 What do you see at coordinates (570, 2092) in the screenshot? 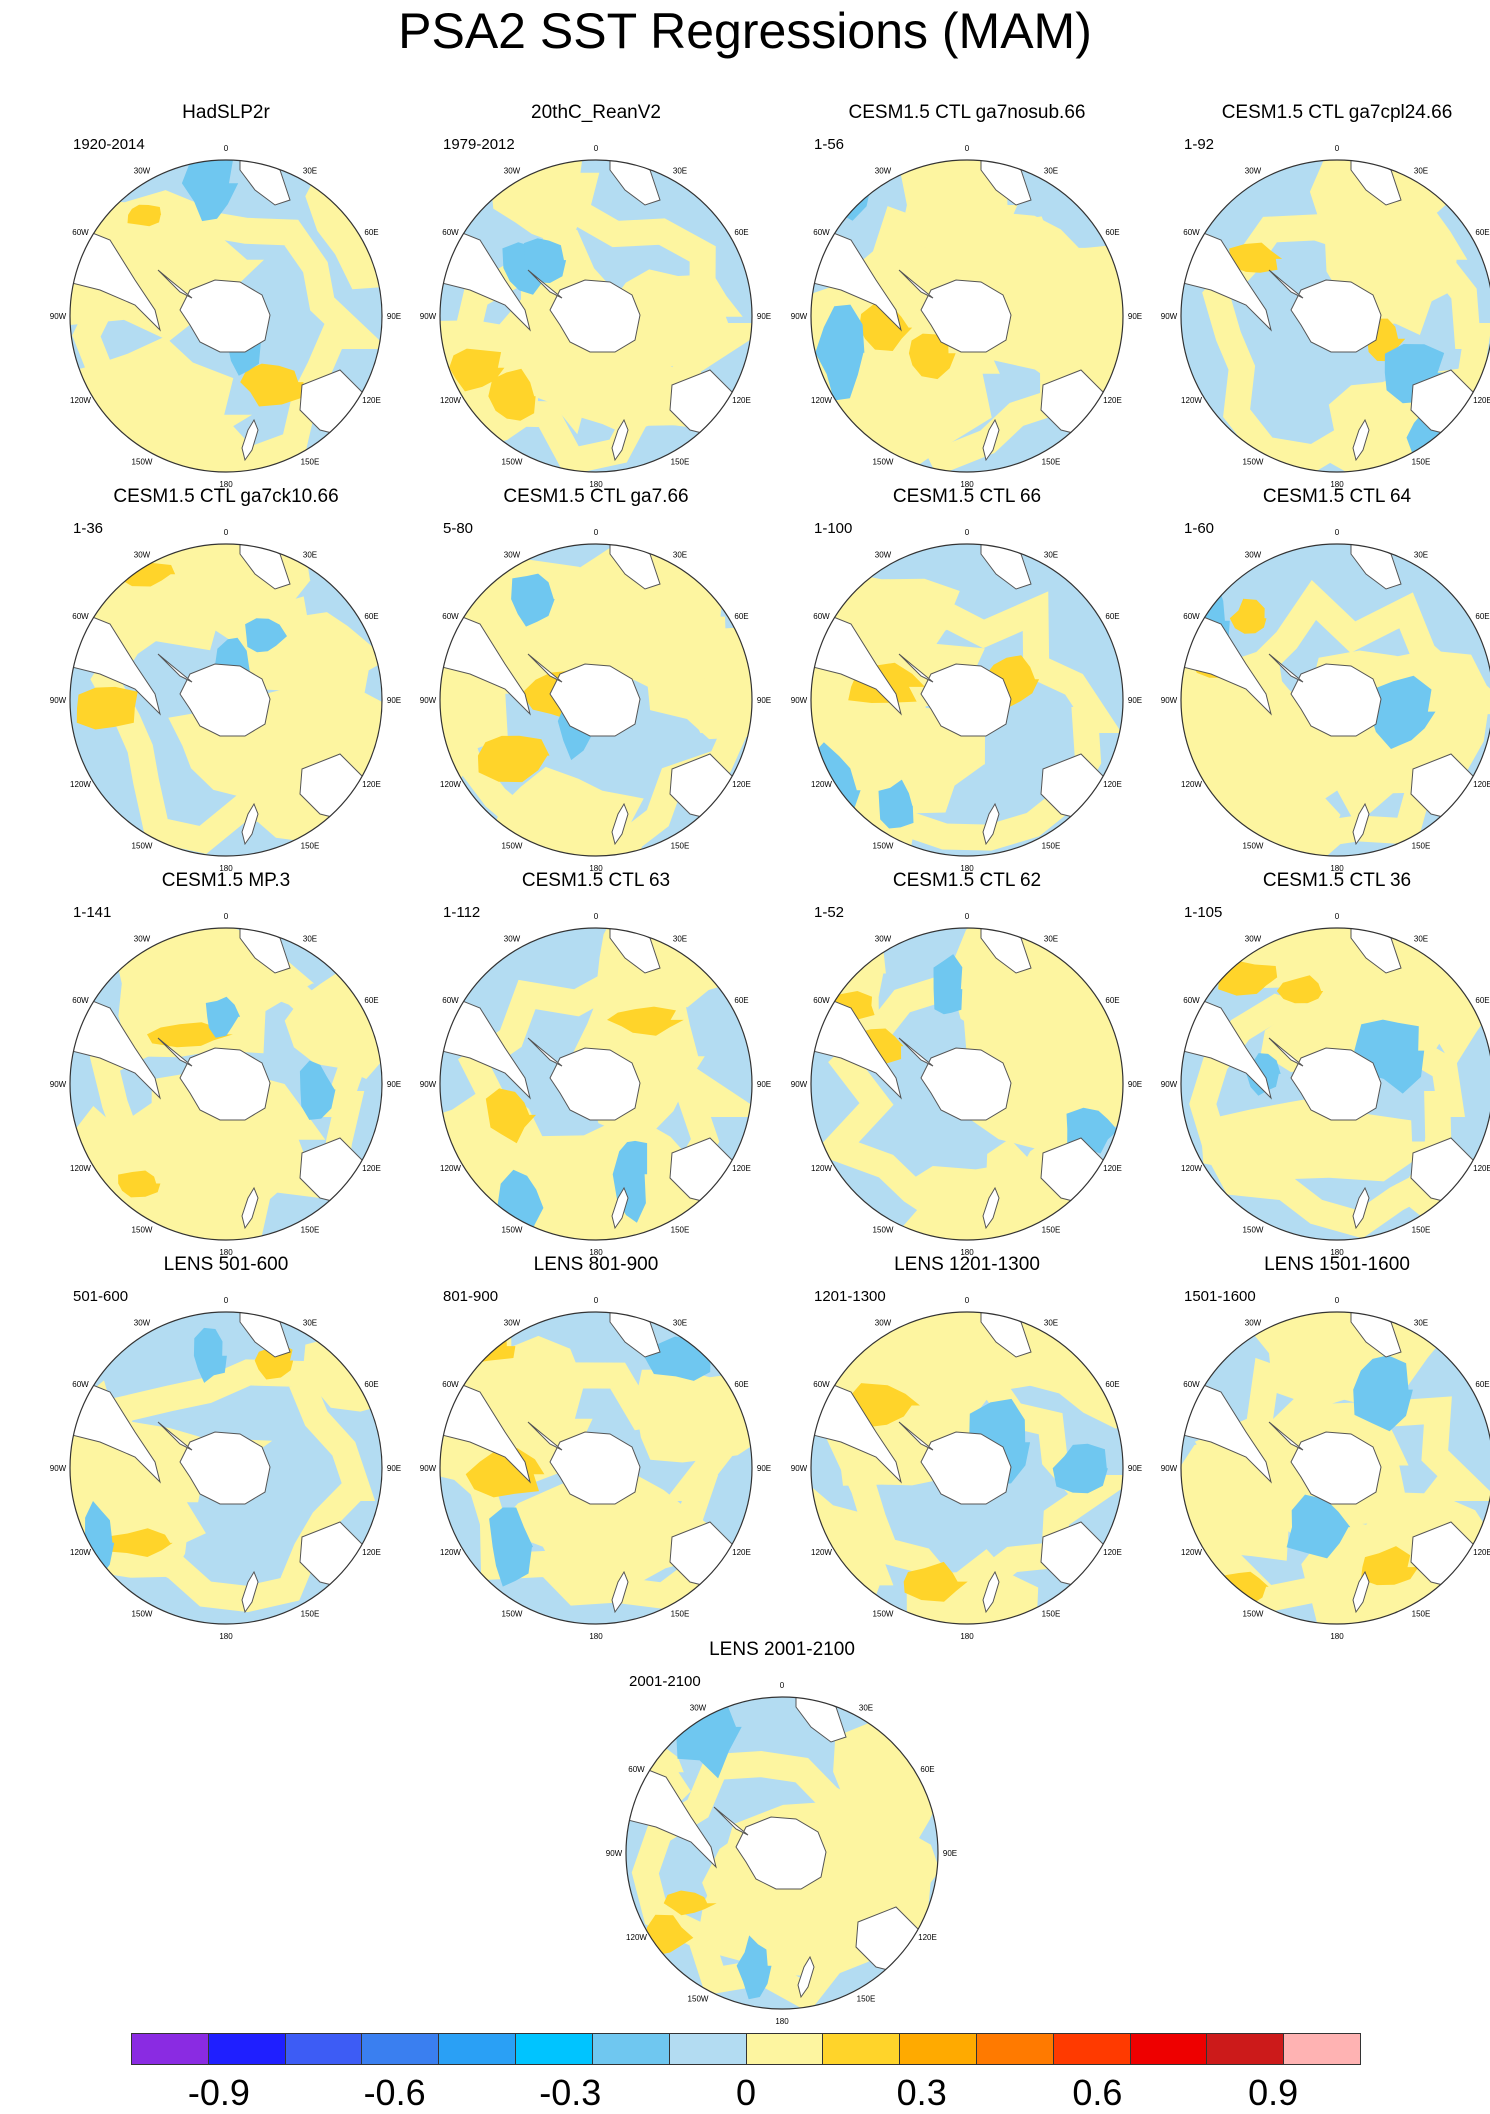
I see `colorbar-tick-label: -0.3` at bounding box center [570, 2092].